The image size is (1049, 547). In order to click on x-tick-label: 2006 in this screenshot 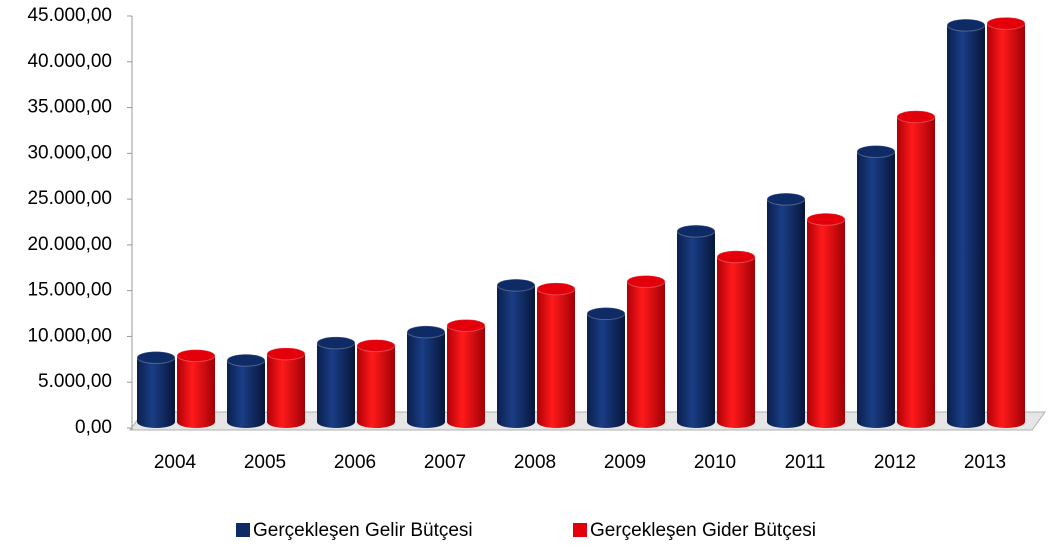, I will do `click(355, 462)`.